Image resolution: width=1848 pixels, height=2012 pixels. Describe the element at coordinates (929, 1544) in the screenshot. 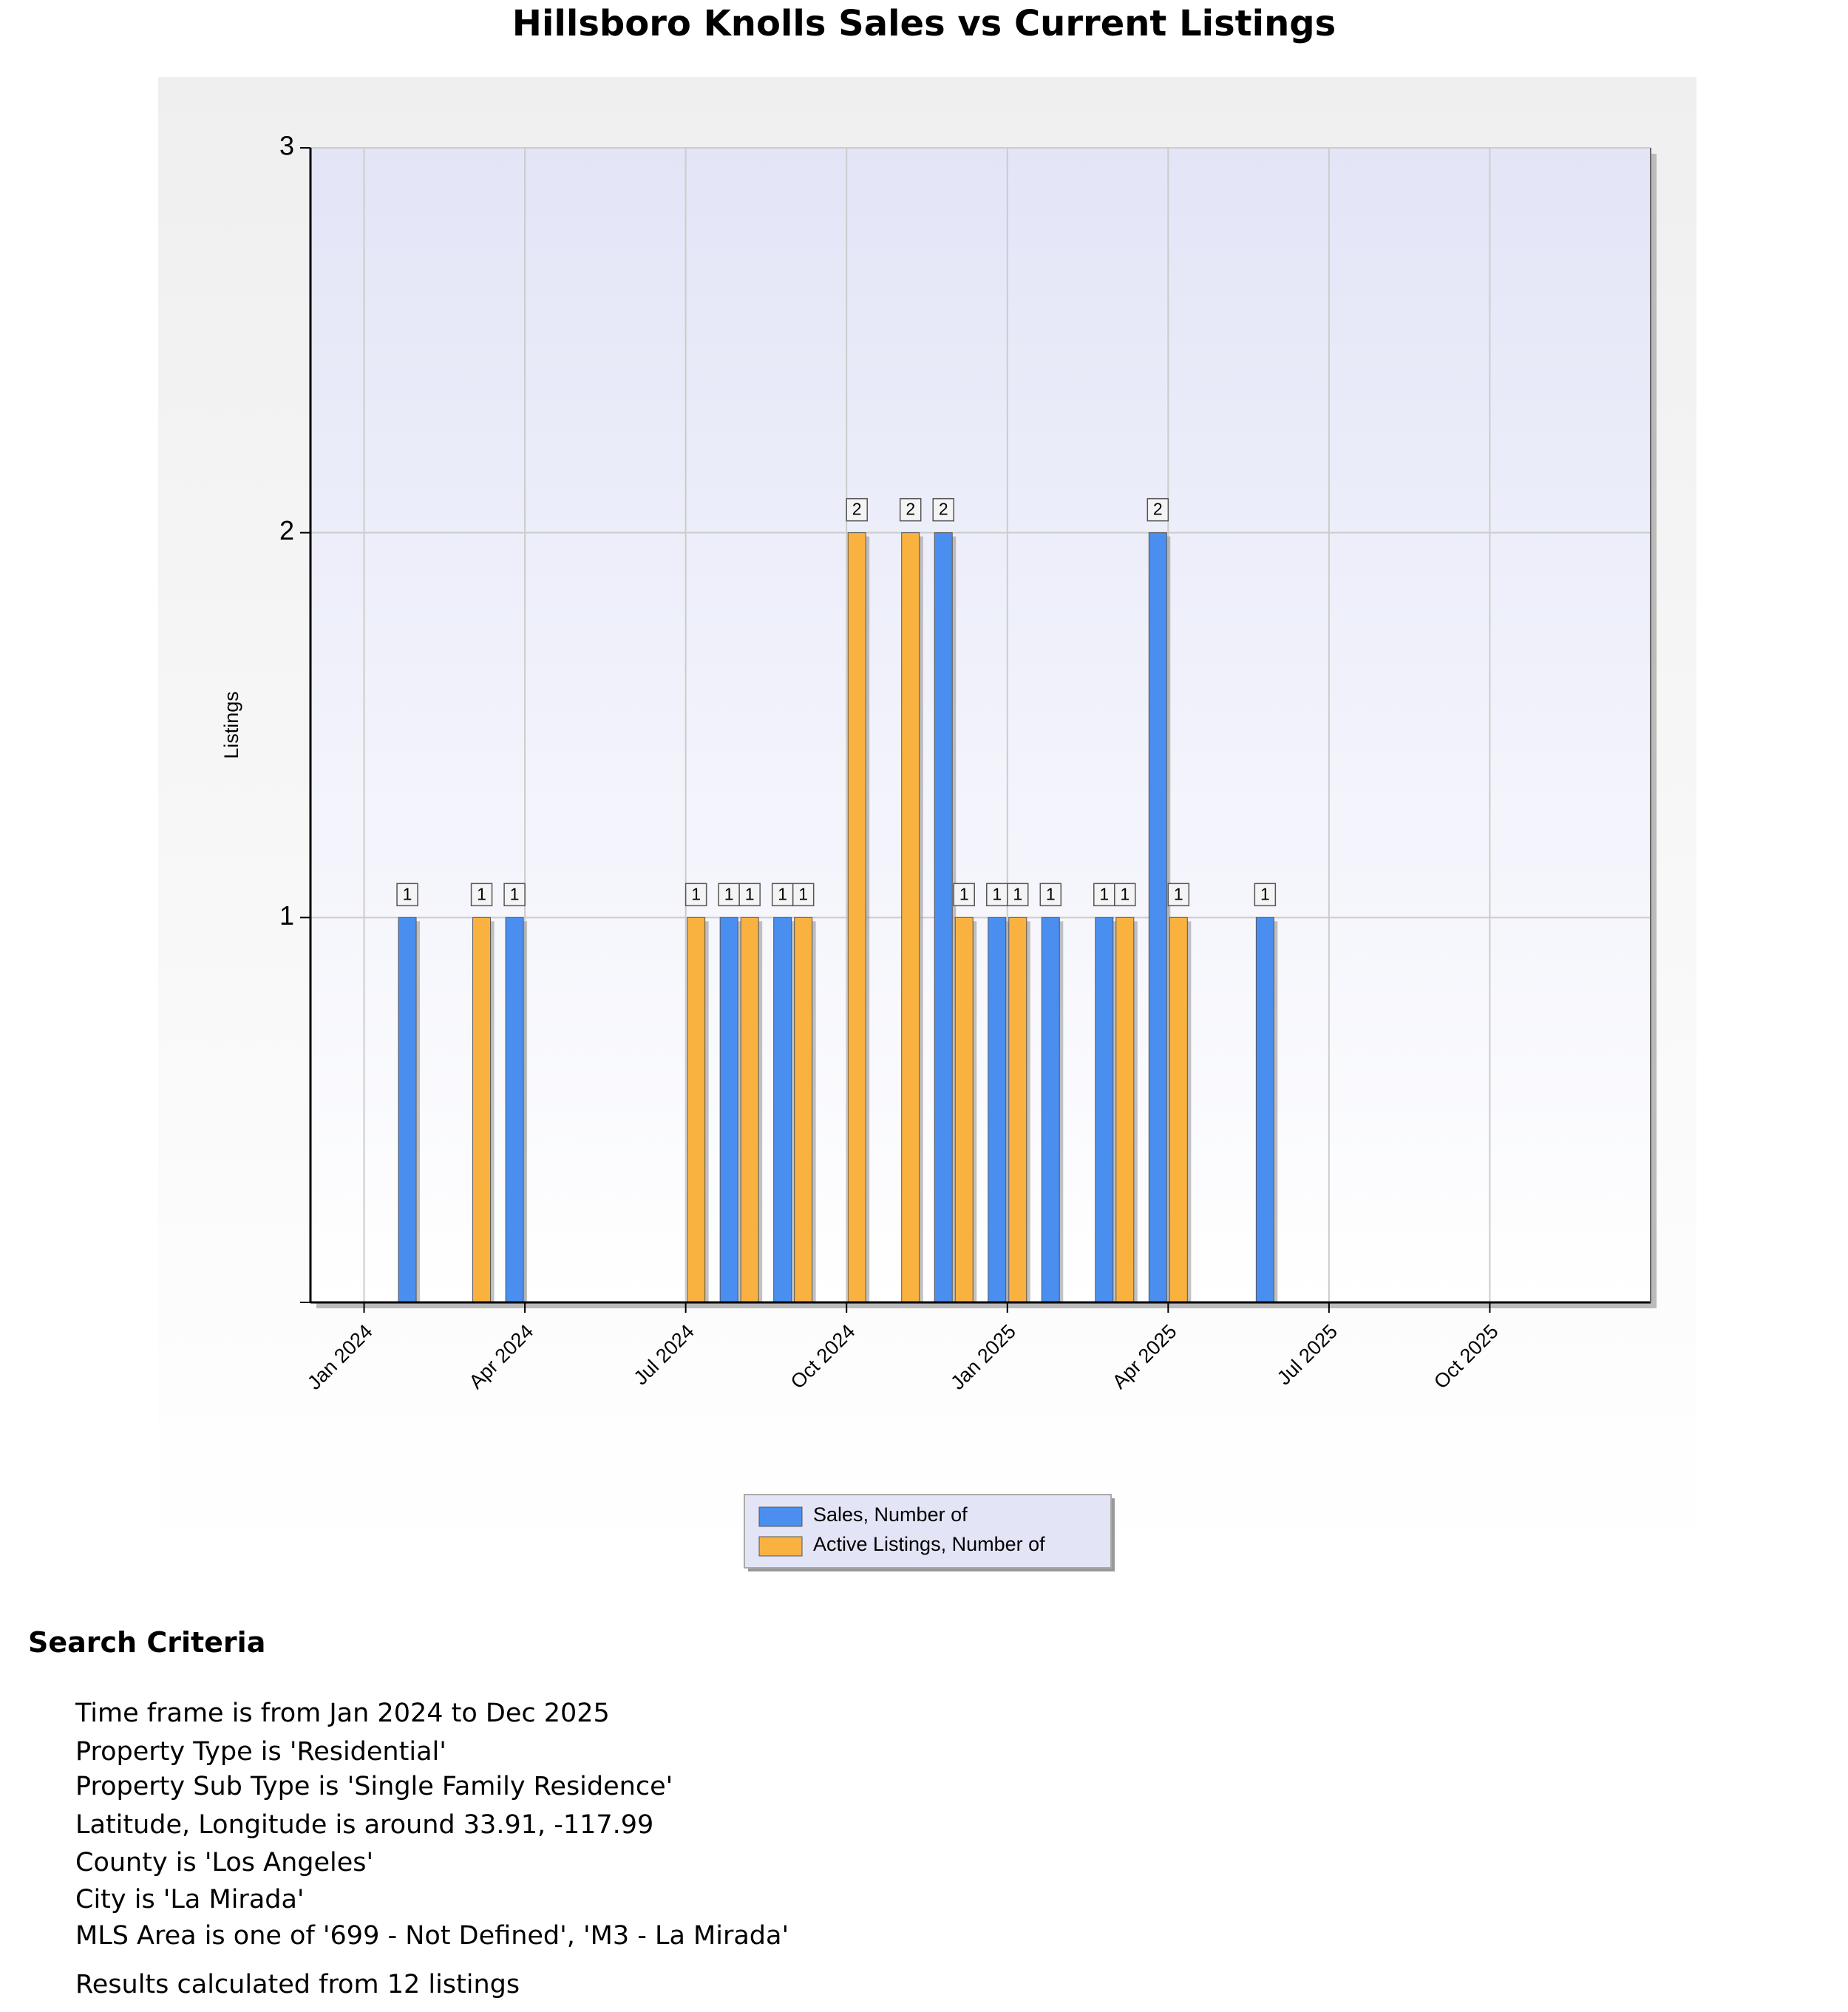

I see `legend-label: Active Listings, Number of` at that location.